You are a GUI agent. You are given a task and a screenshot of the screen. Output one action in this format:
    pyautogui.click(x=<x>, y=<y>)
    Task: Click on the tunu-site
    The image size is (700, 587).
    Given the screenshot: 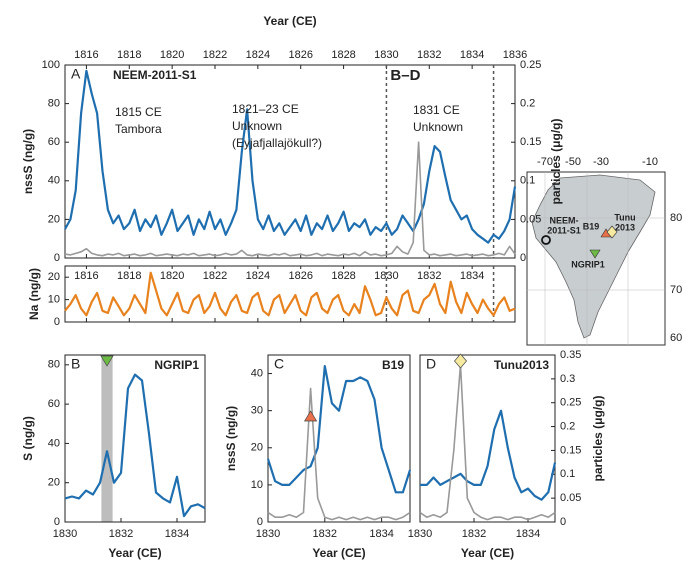 What is the action you would take?
    pyautogui.click(x=612, y=232)
    